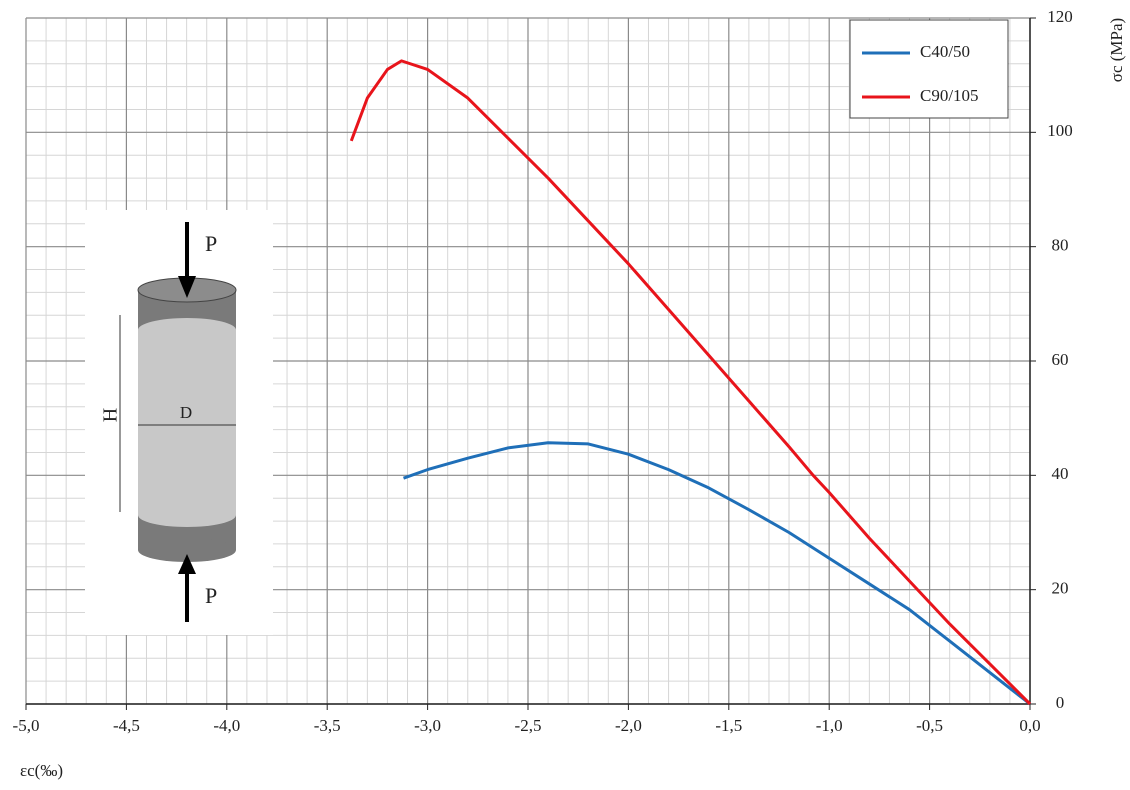 This screenshot has height=790, width=1130. What do you see at coordinates (186, 412) in the screenshot?
I see `diameter-label: D` at bounding box center [186, 412].